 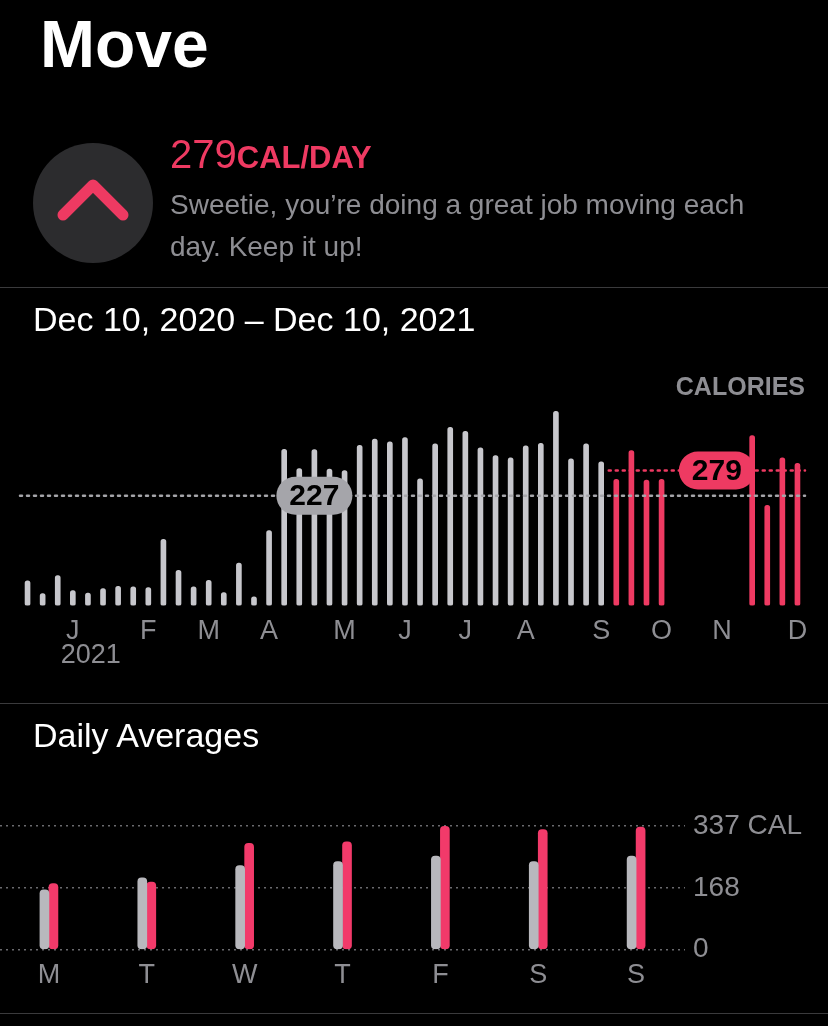 What do you see at coordinates (146, 735) in the screenshot?
I see `chart-title: Daily Averages` at bounding box center [146, 735].